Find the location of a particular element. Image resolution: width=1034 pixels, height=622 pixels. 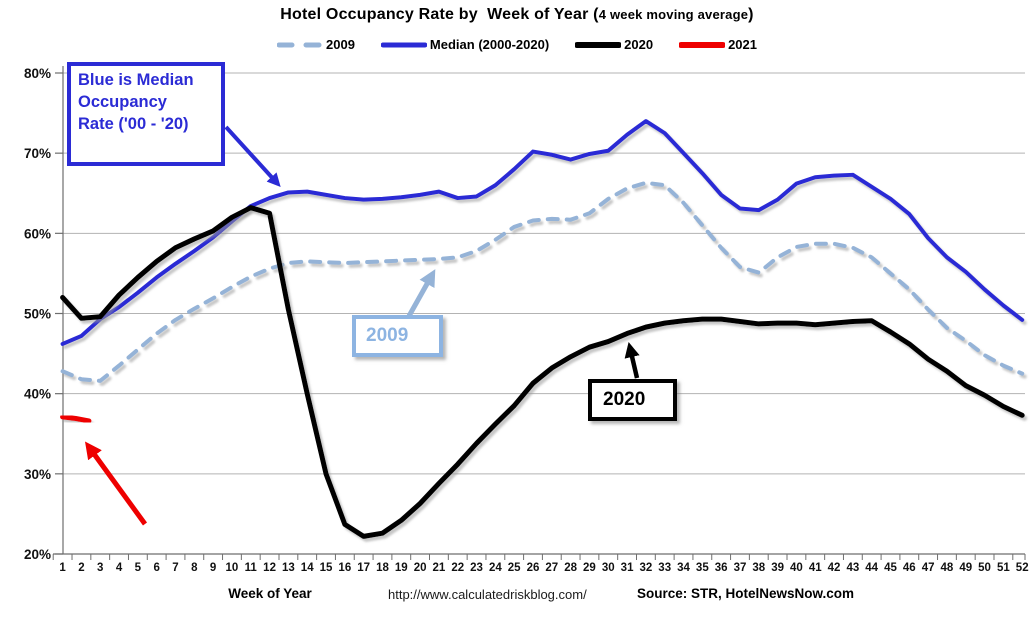

x-tick-label: 7 is located at coordinates (175, 568).